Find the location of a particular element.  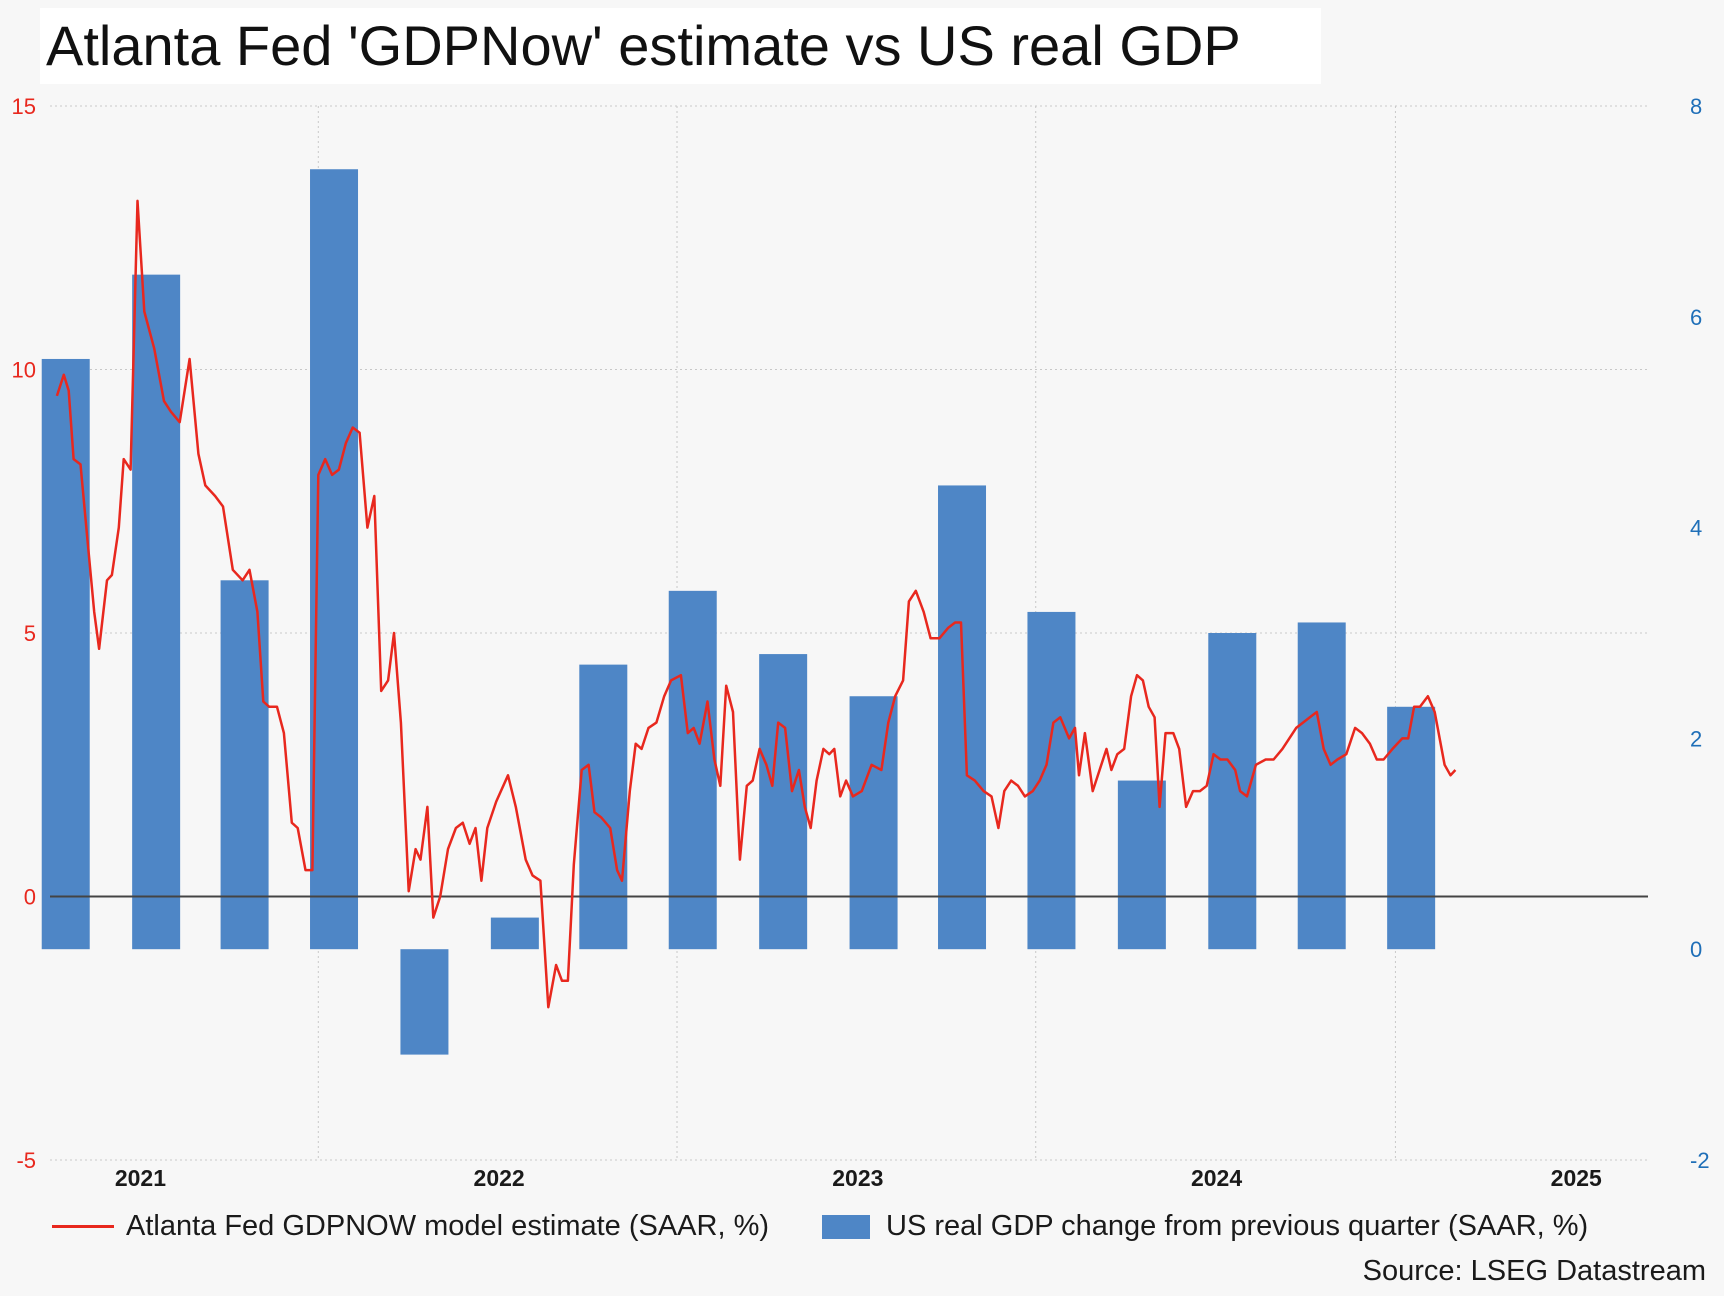

right-axis-ticks: 8 6 4 2 0 -2 is located at coordinates (1700, 633).